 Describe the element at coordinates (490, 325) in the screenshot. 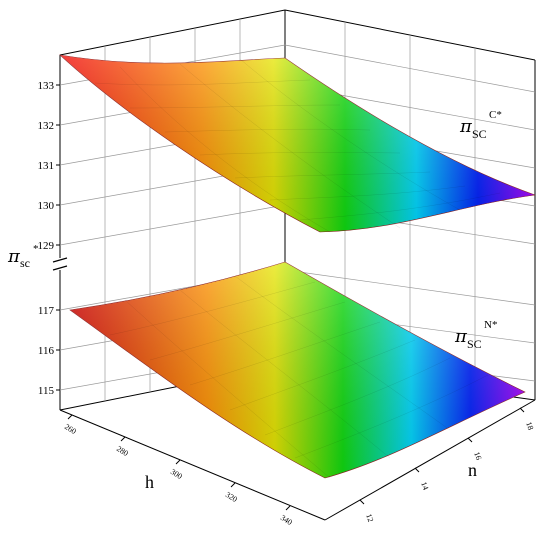

I see `svg-text: N*` at that location.